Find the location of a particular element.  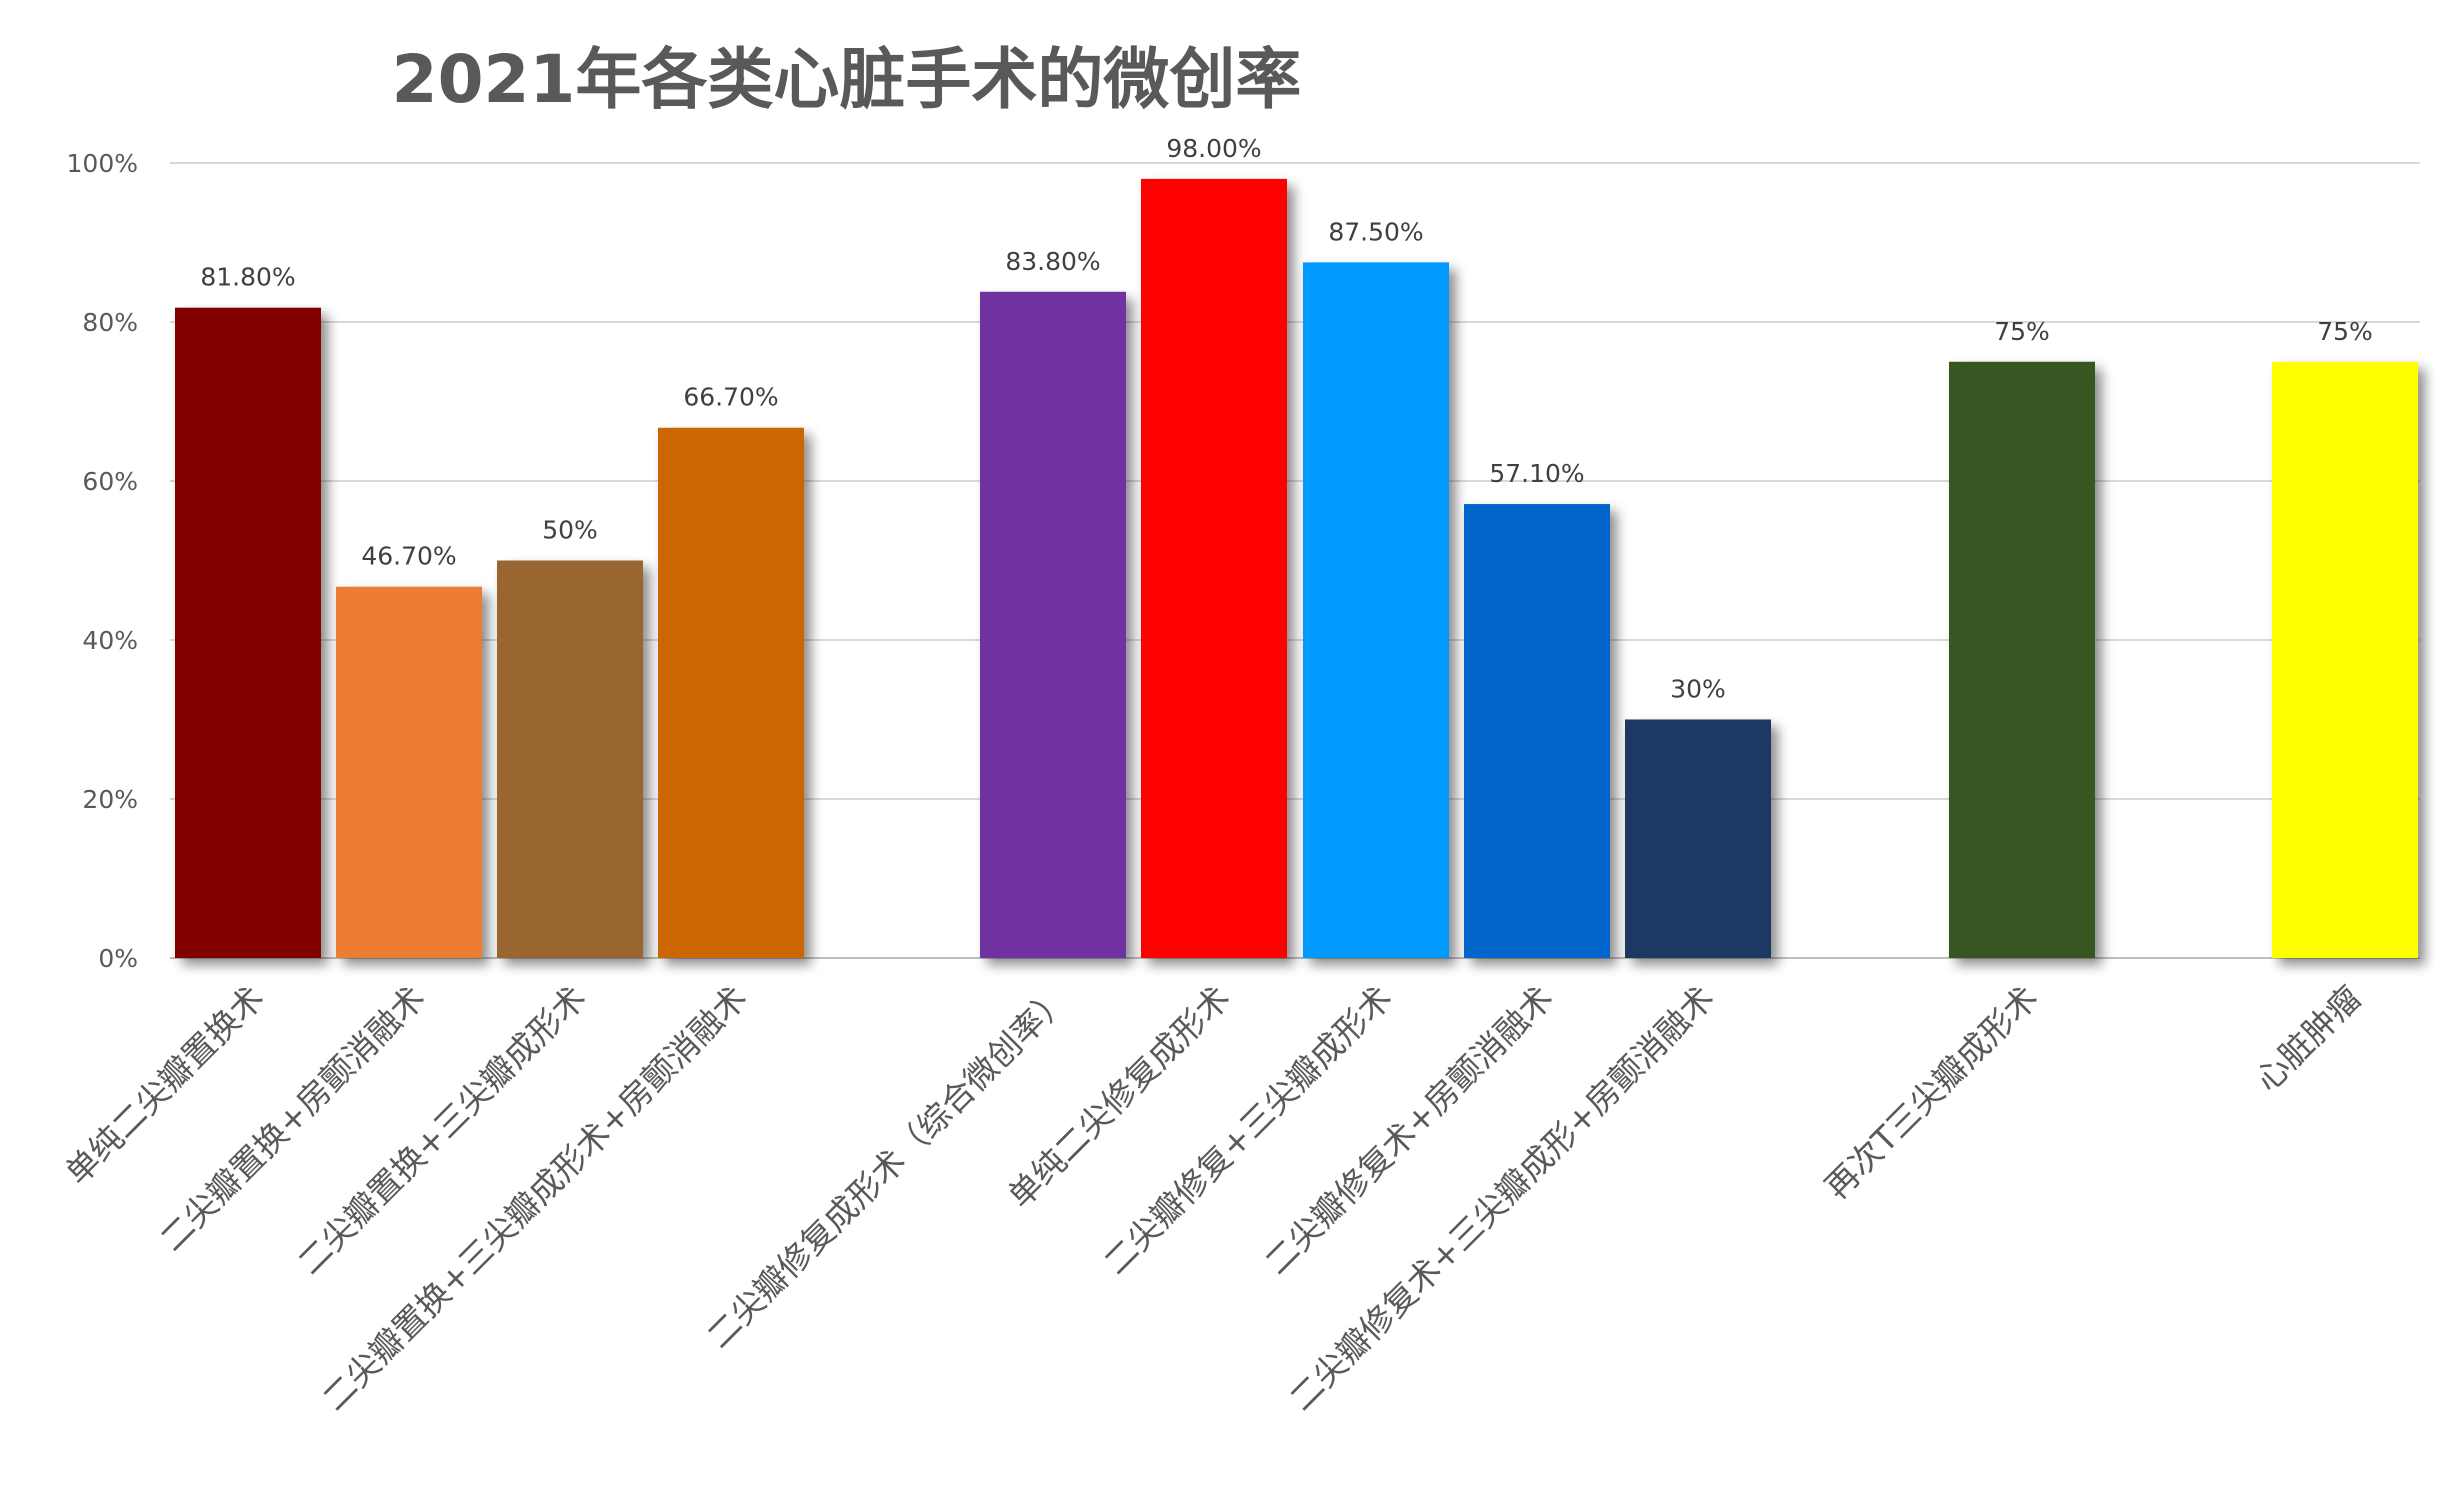

data-label: 98.00% is located at coordinates (1213, 148).